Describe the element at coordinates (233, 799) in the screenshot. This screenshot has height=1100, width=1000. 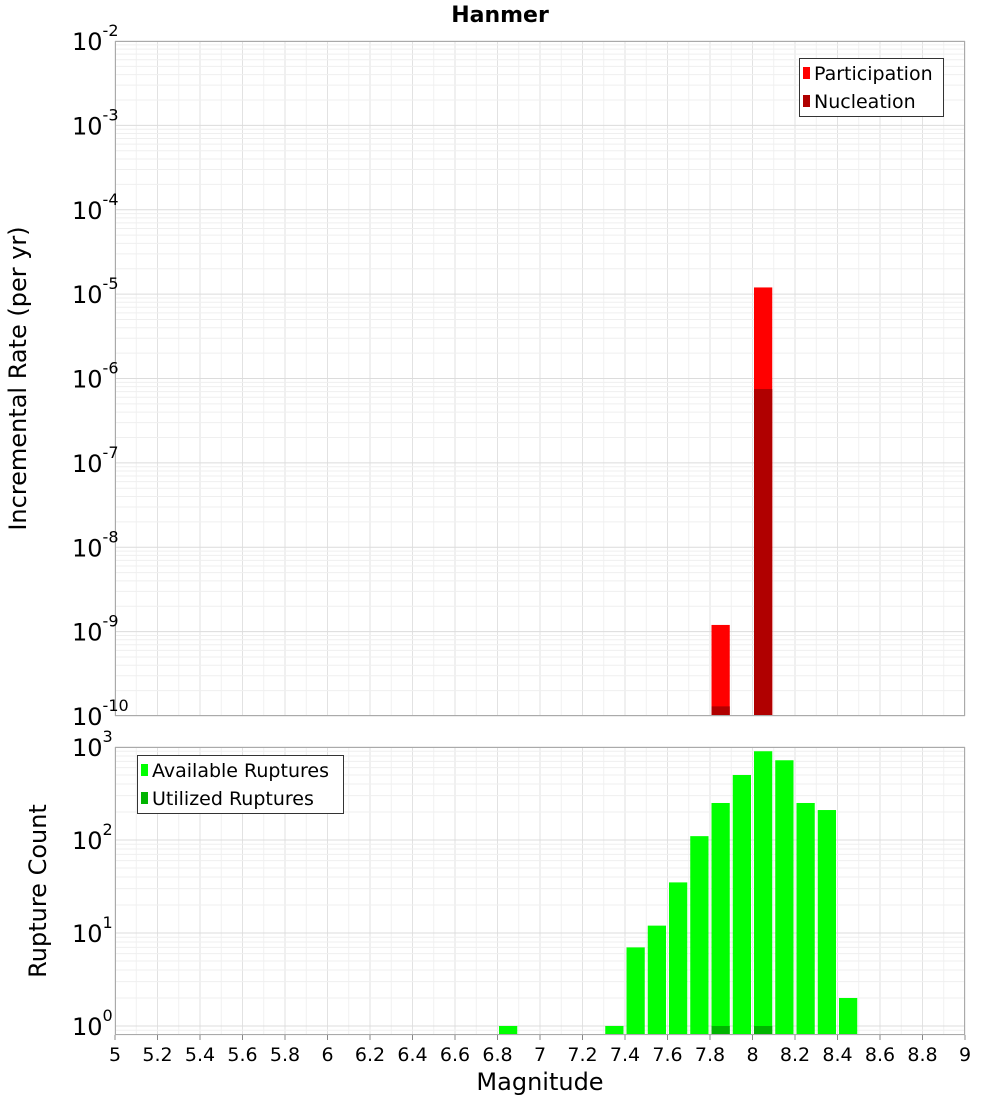
I see `legend-label: Utilized Ruptures` at that location.